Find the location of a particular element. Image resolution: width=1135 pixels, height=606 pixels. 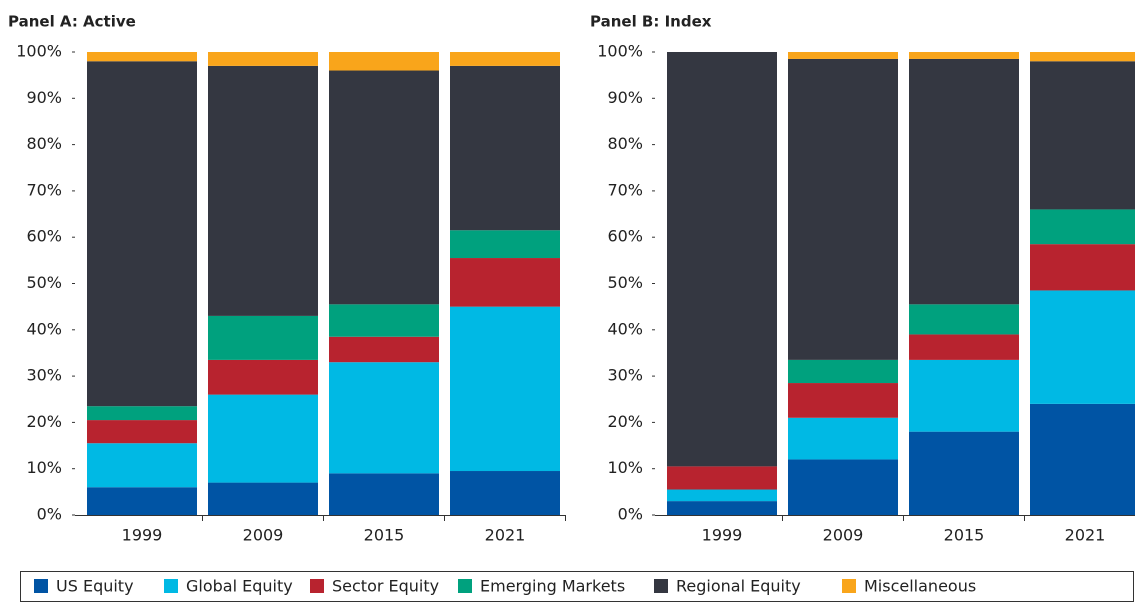

legend-label: US Equity is located at coordinates (95, 586).